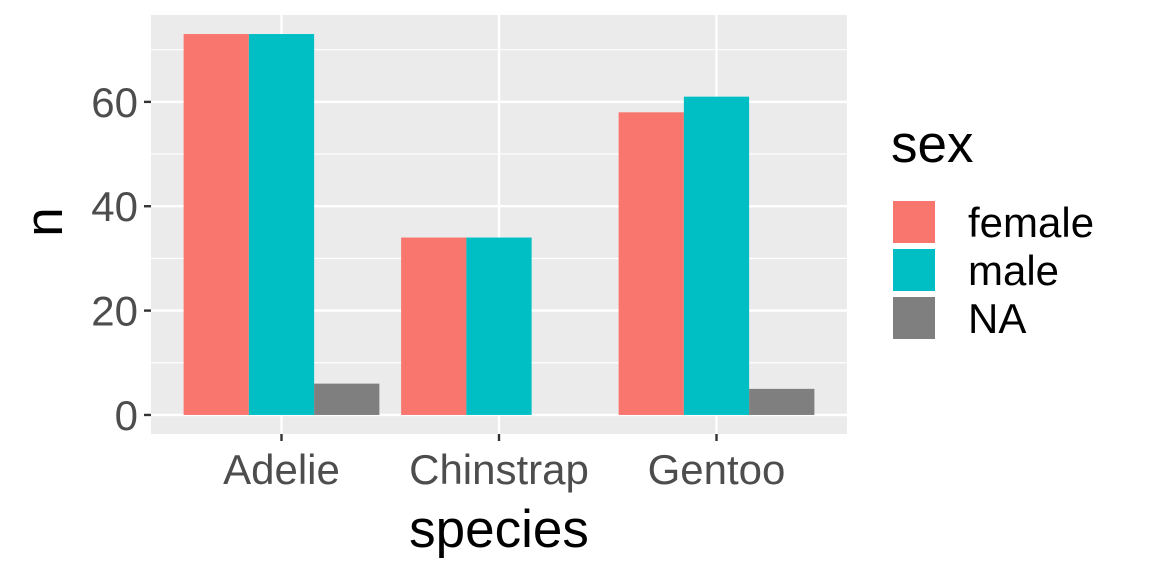 The height and width of the screenshot is (581, 1152). I want to click on y-axis-title: n, so click(44, 221).